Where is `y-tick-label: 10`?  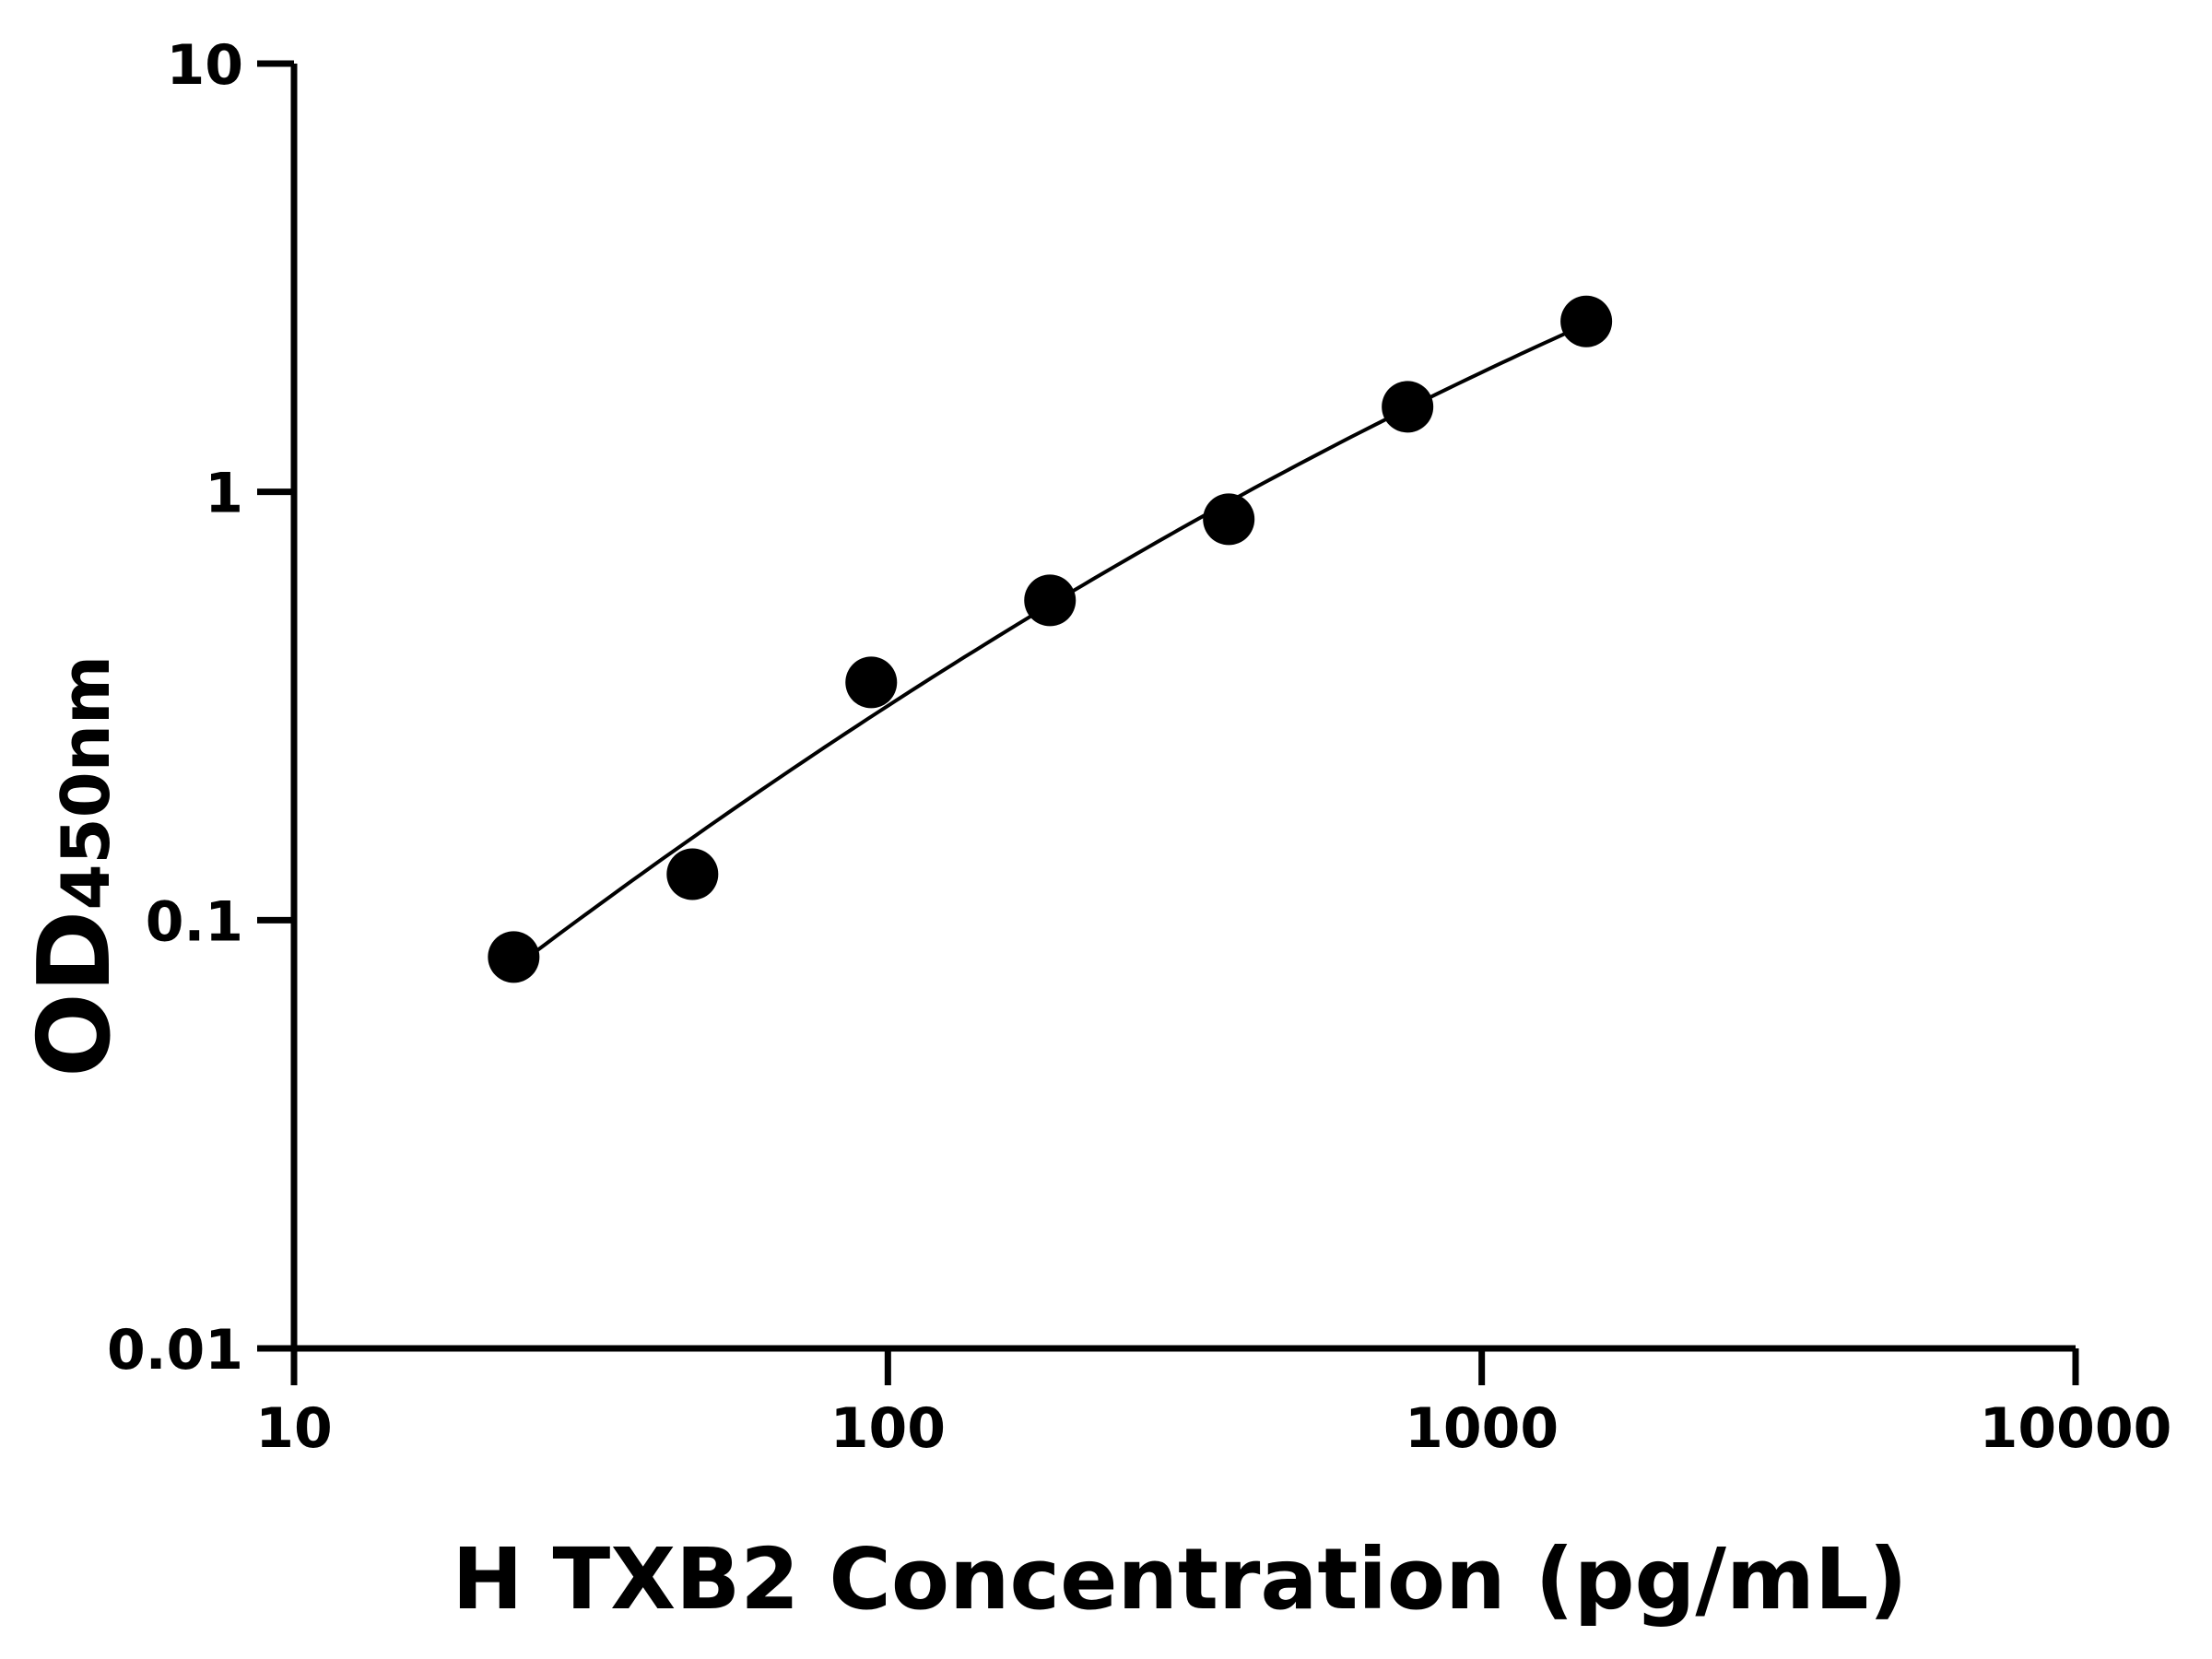 y-tick-label: 10 is located at coordinates (205, 65).